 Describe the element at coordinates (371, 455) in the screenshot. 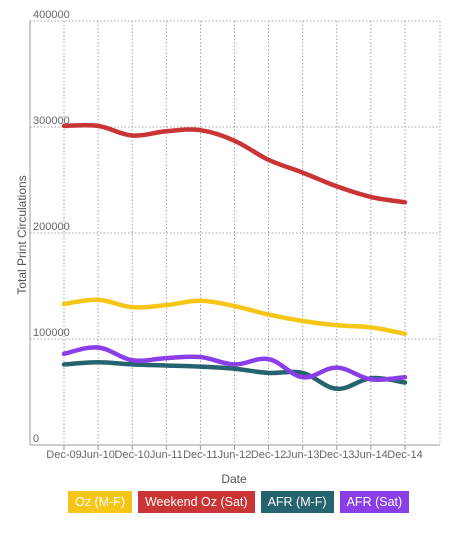

I see `x-tick-label: Jun-14` at that location.